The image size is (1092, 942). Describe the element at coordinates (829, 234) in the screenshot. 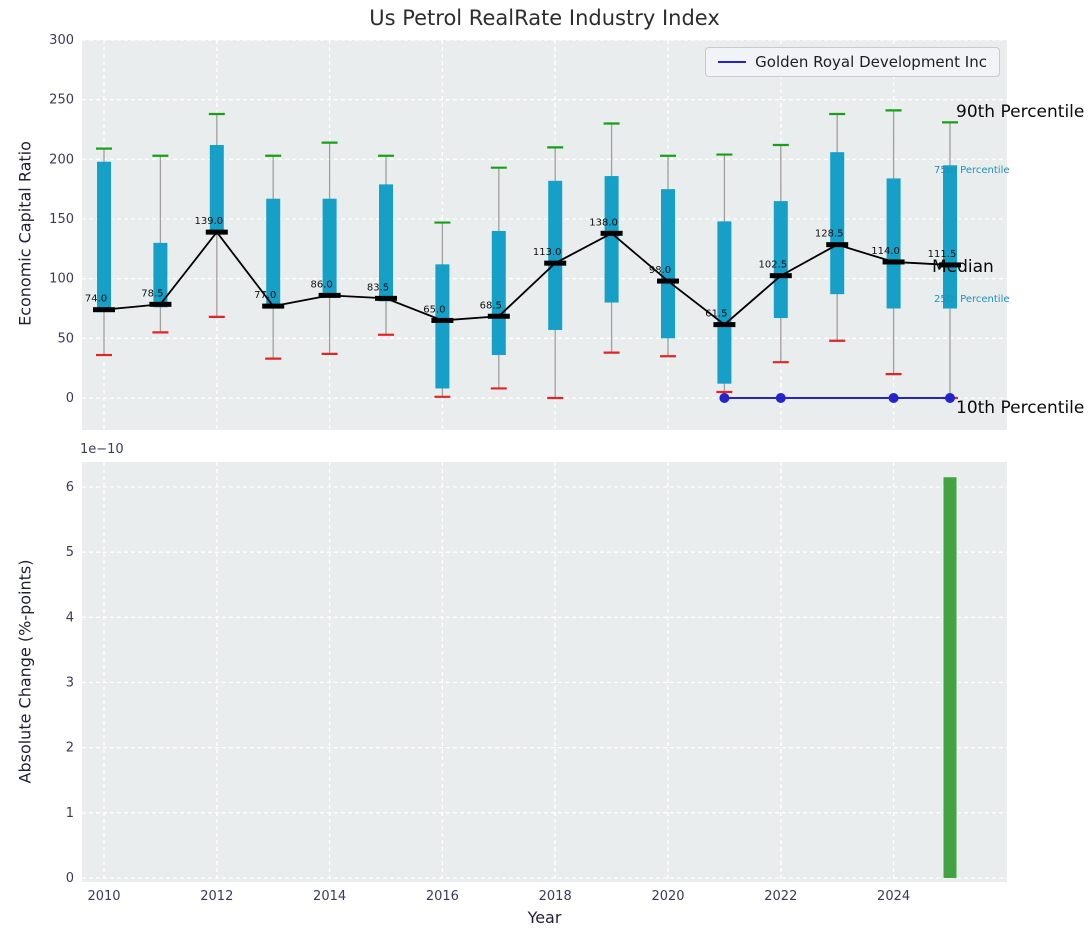

I see `median-value-label: 128.5` at that location.